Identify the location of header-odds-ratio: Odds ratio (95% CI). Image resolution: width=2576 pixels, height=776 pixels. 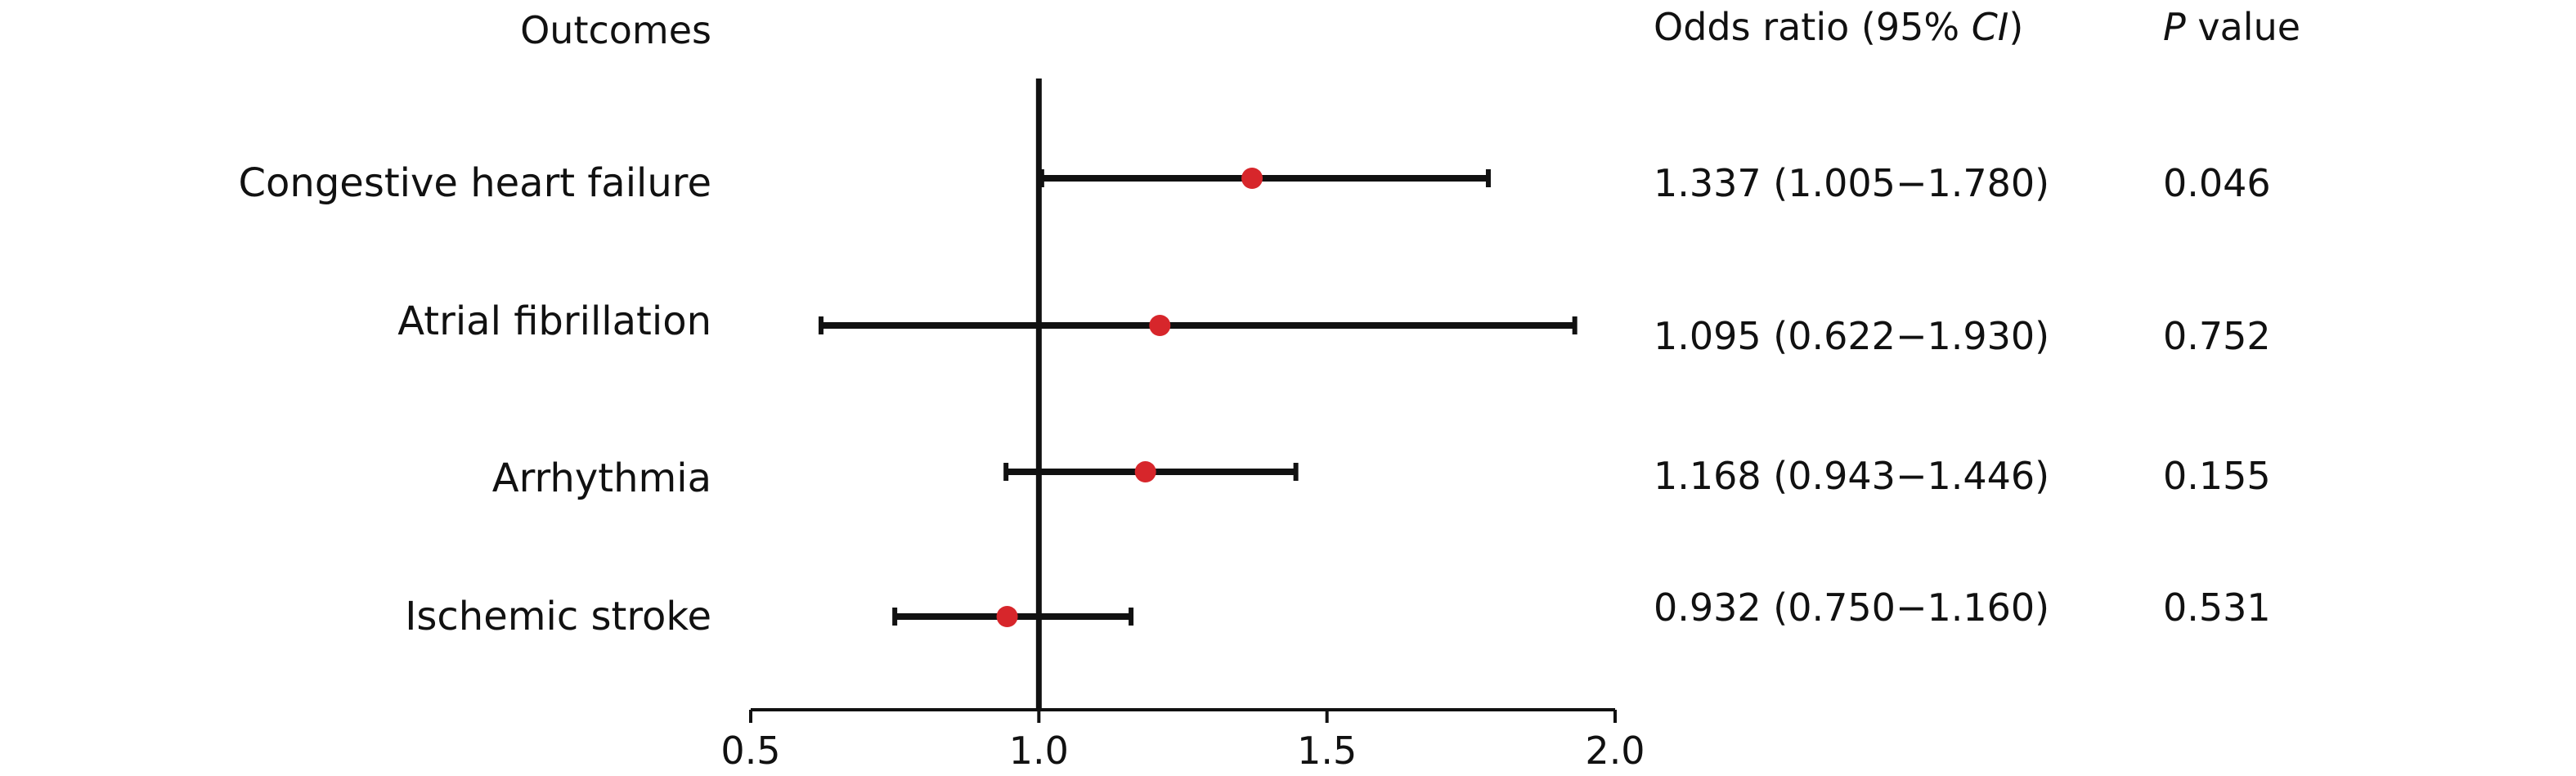
(1838, 27).